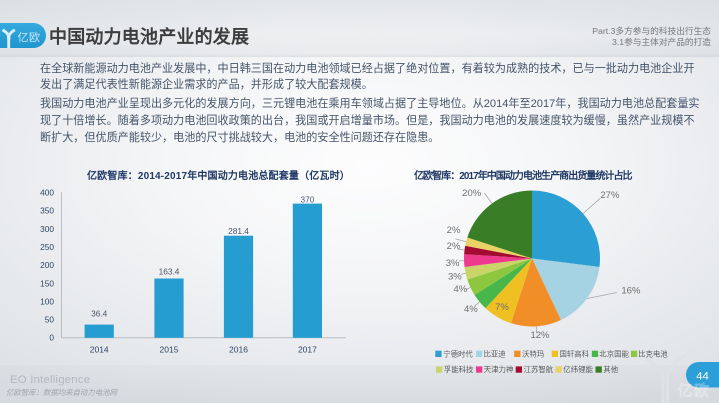  Describe the element at coordinates (578, 369) in the screenshot. I see `svg-text: 亿纬锂能` at that location.